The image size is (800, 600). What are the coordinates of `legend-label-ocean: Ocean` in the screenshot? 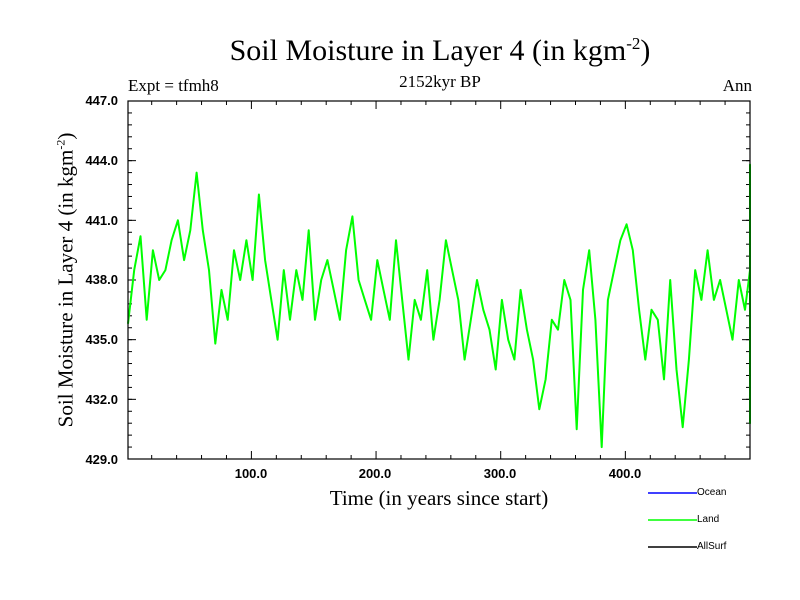 It's located at (712, 492).